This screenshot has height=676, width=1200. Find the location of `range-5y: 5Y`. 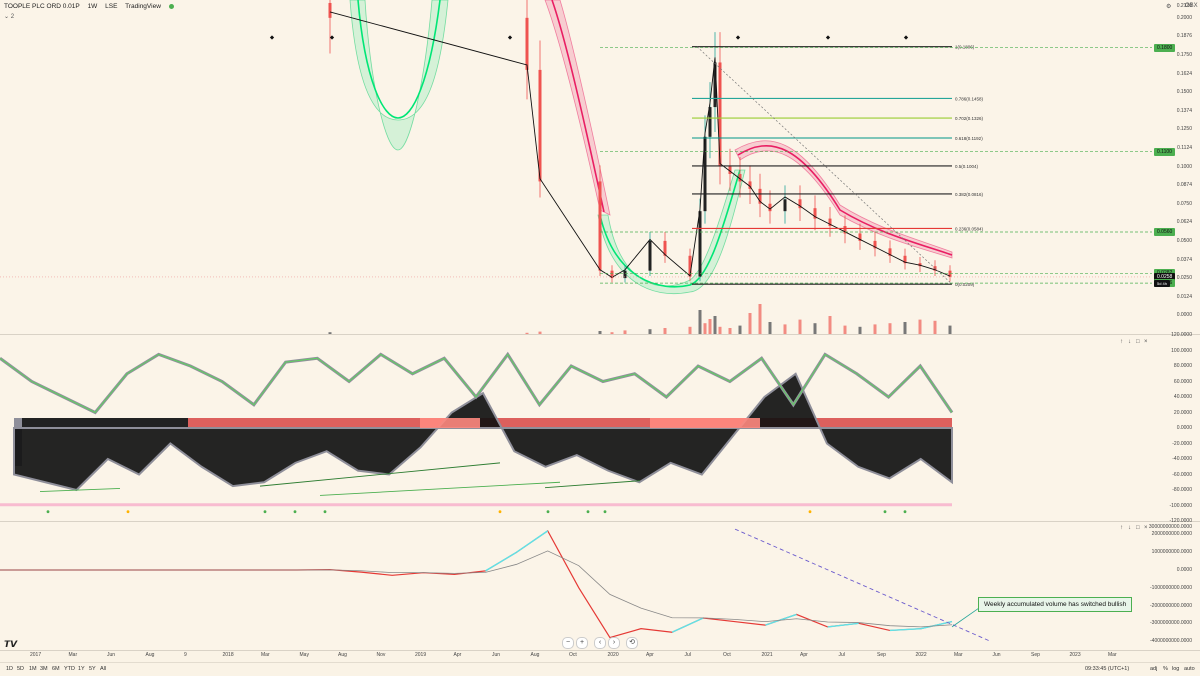

range-5y: 5Y is located at coordinates (92, 669).